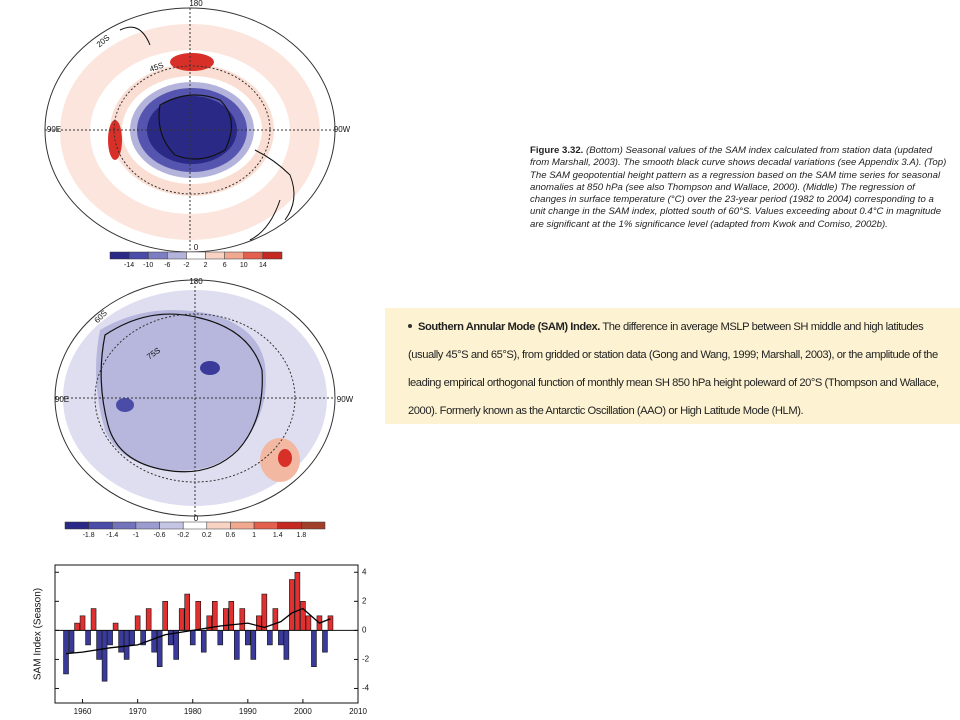 The width and height of the screenshot is (960, 720). I want to click on colorbar: -14 -10 -6 -2 2 6 10 14, so click(196, 260).